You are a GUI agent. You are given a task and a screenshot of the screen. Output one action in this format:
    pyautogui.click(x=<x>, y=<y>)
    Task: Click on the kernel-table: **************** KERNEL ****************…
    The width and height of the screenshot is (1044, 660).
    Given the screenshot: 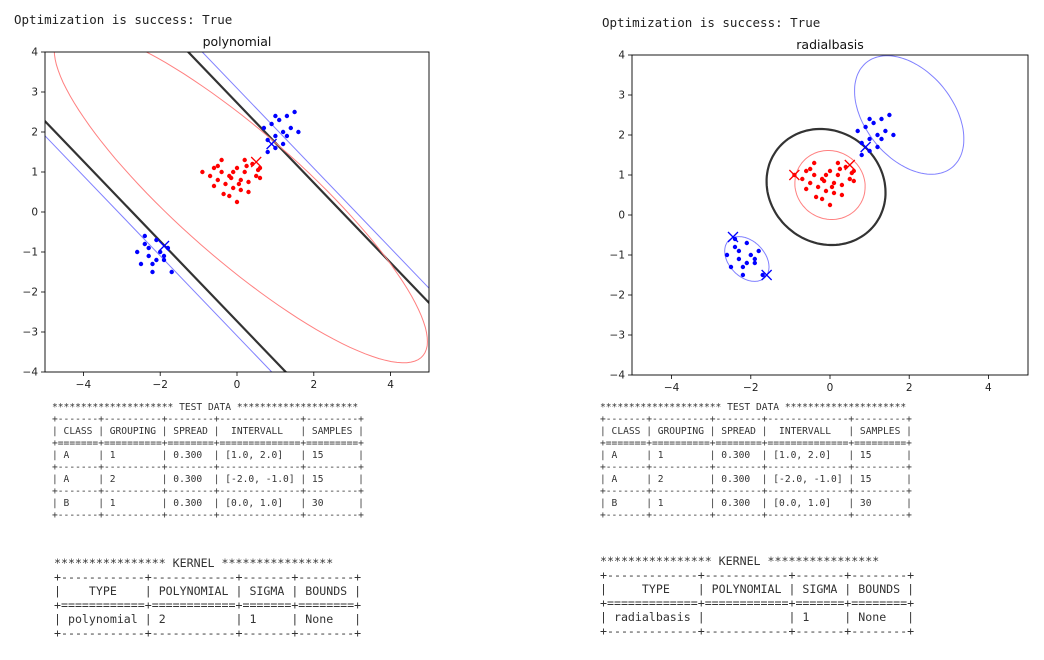 What is the action you would take?
    pyautogui.click(x=208, y=598)
    